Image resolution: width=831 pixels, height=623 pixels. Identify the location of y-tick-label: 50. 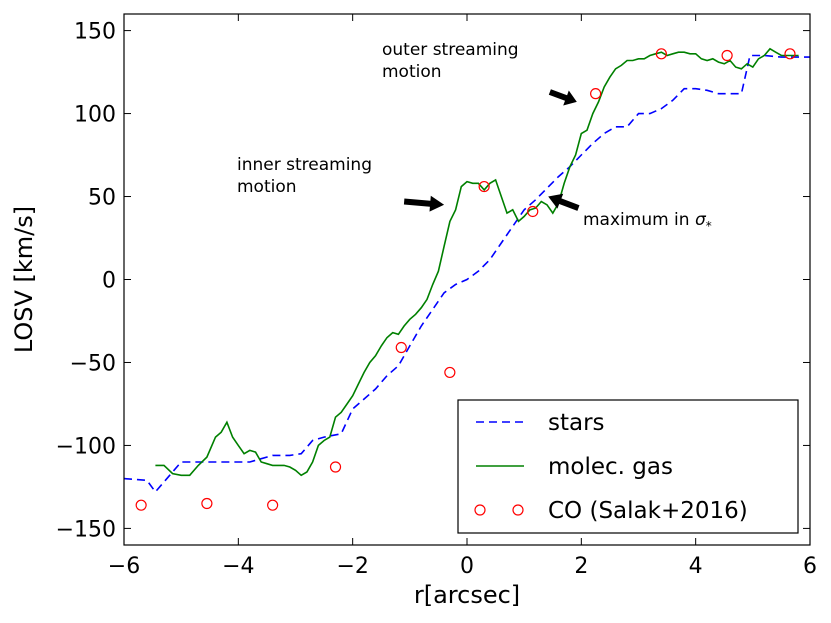
(102, 198).